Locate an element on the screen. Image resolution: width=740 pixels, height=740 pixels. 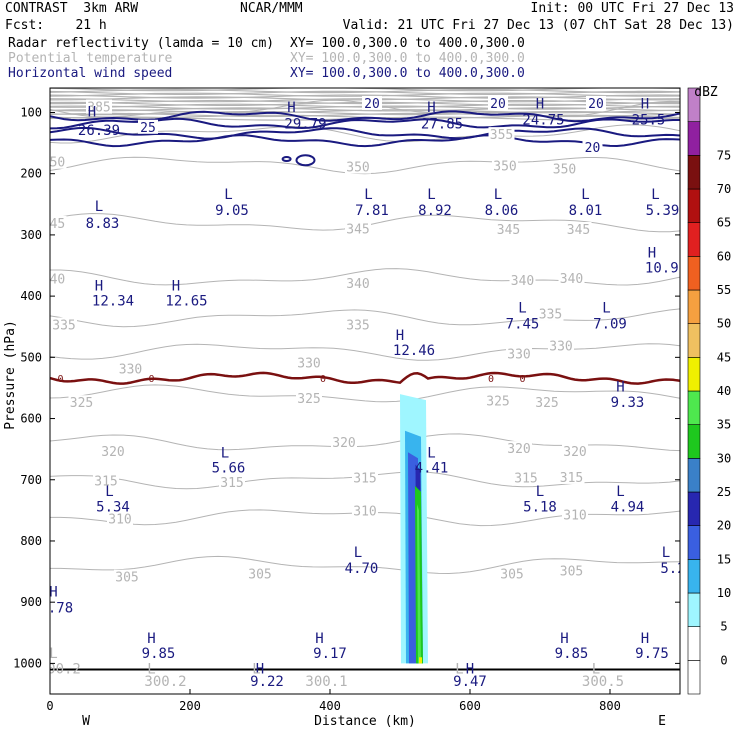
colorbar-tick-label: 45 is located at coordinates (724, 357).